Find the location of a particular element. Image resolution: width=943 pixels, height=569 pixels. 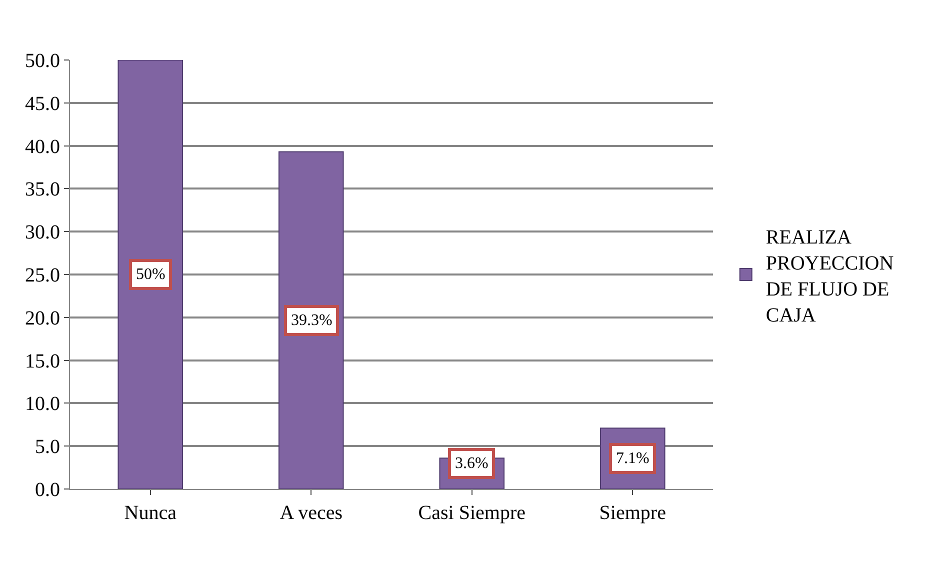

x-tick-label: Siempre is located at coordinates (632, 513).